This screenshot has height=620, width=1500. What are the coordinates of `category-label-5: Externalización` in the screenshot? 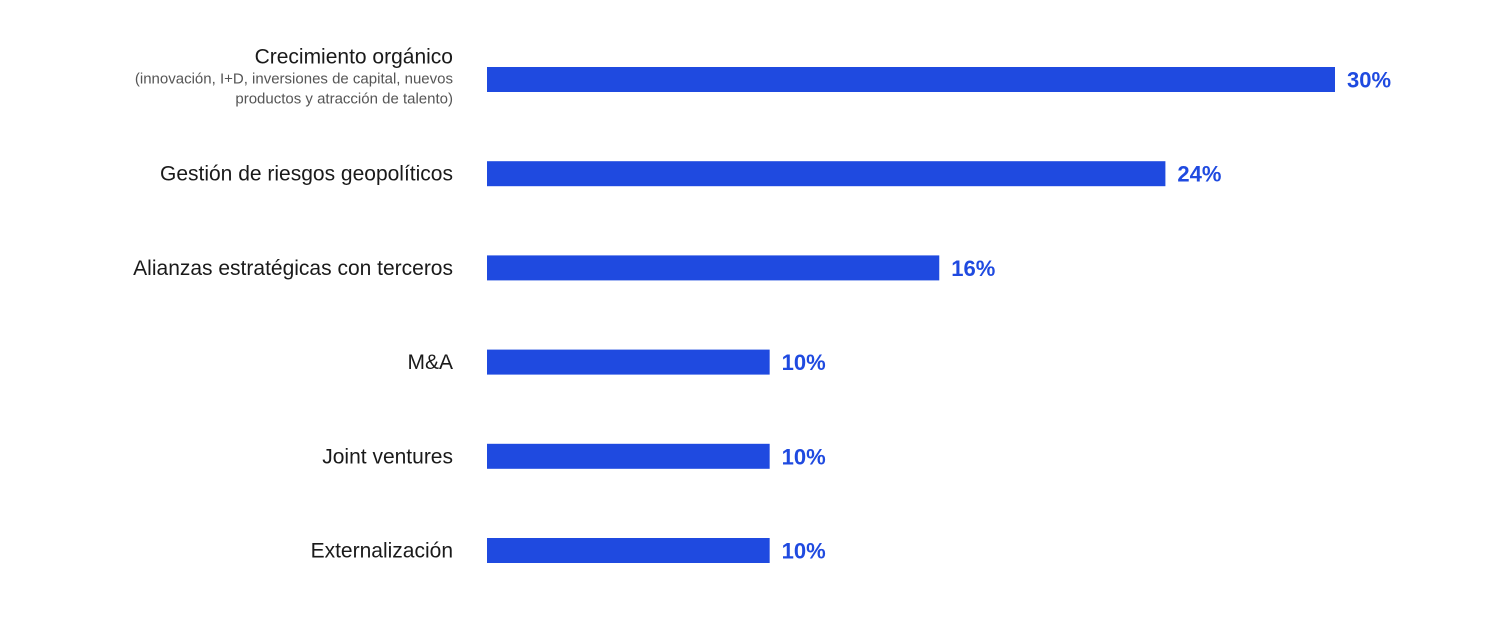 It's located at (382, 551).